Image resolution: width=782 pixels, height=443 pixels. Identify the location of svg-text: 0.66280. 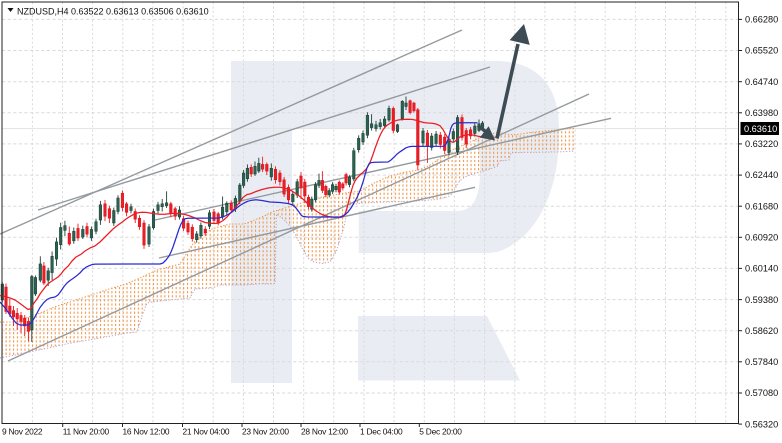
(761, 20).